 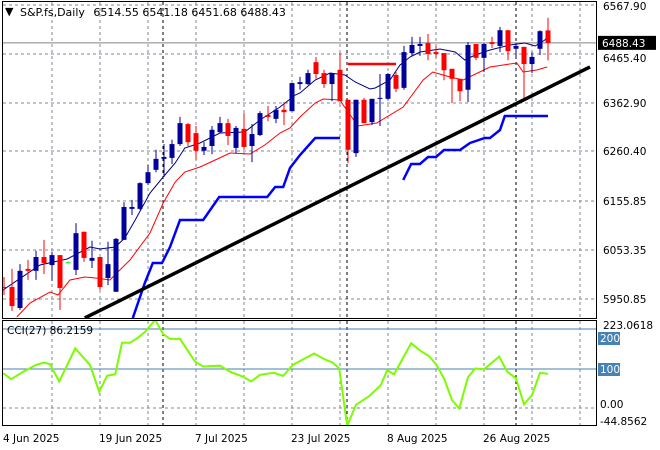 What do you see at coordinates (9, 11) in the screenshot?
I see `collapse-triangle-icon: ▼` at bounding box center [9, 11].